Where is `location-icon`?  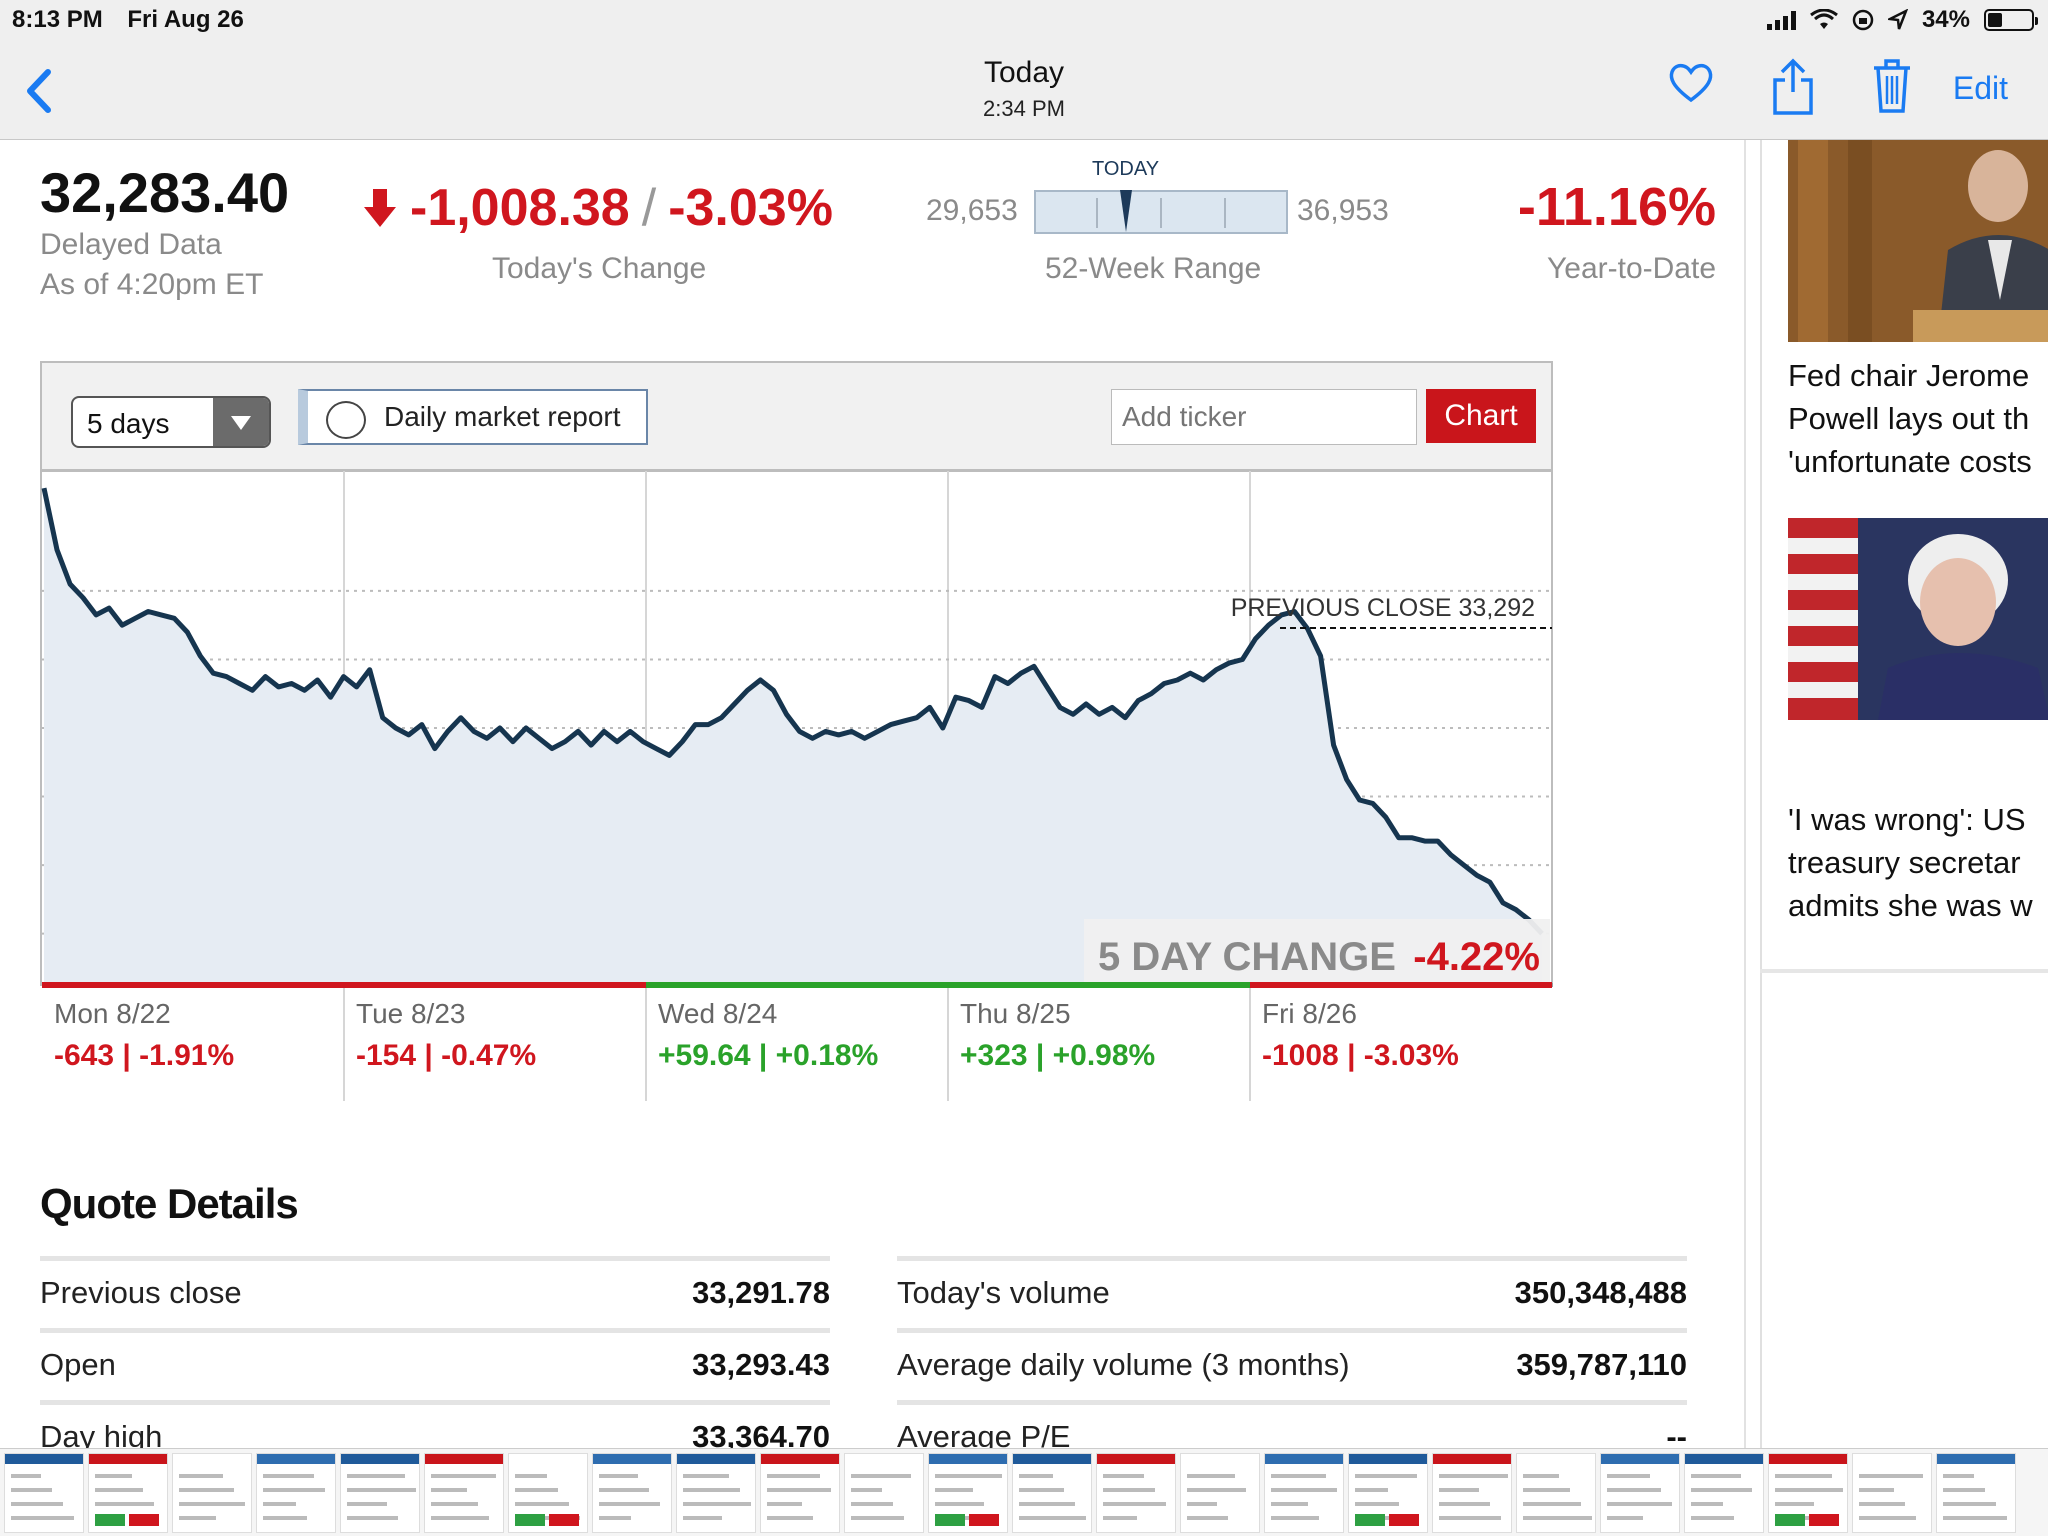
location-icon is located at coordinates (1897, 19).